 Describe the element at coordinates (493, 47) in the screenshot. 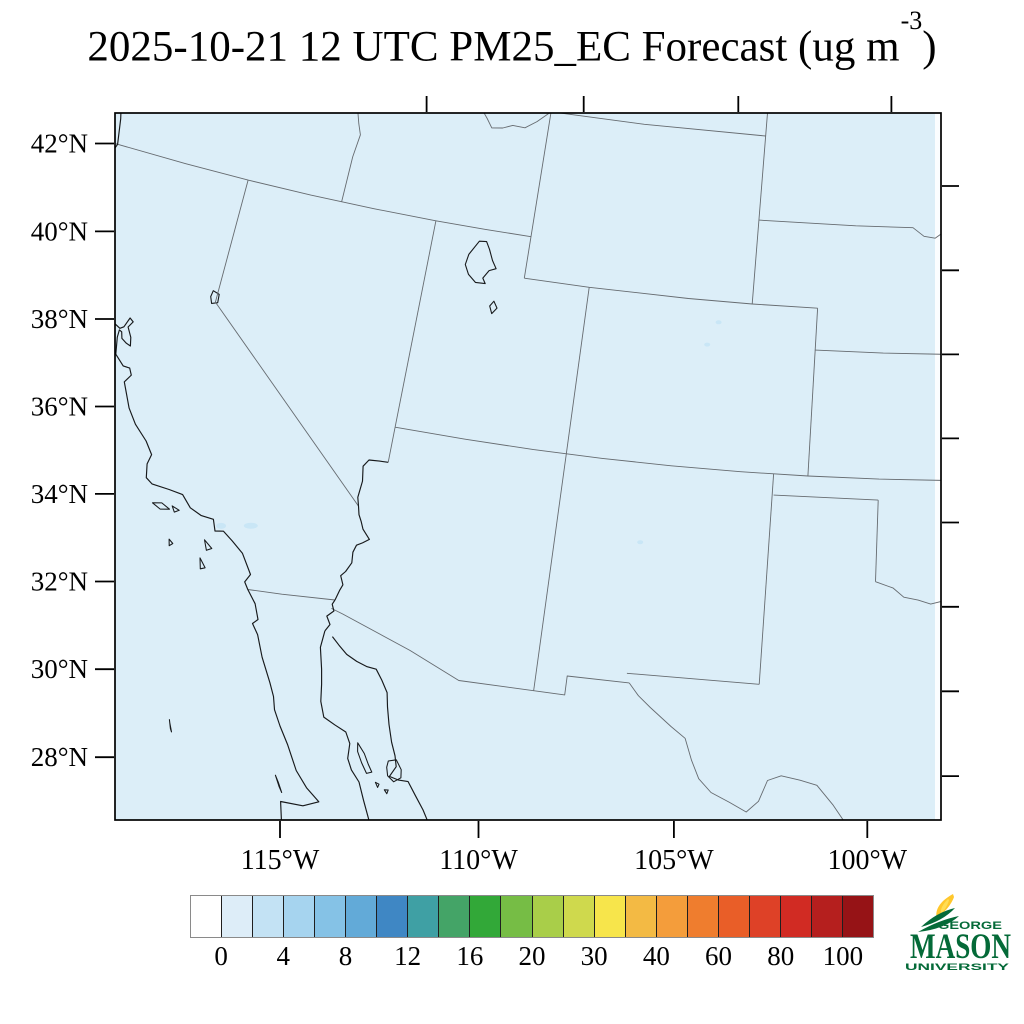

I see `figure-title-text: 2025-10-21 12 UTC PM25_EC Forecast (ug m` at that location.